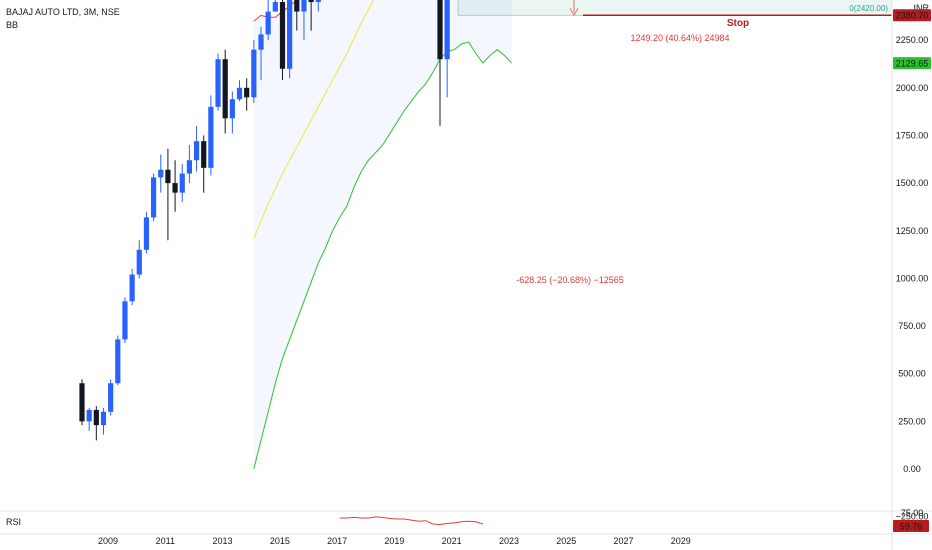  Describe the element at coordinates (912, 88) in the screenshot. I see `y-tick-label: 2000.00` at that location.